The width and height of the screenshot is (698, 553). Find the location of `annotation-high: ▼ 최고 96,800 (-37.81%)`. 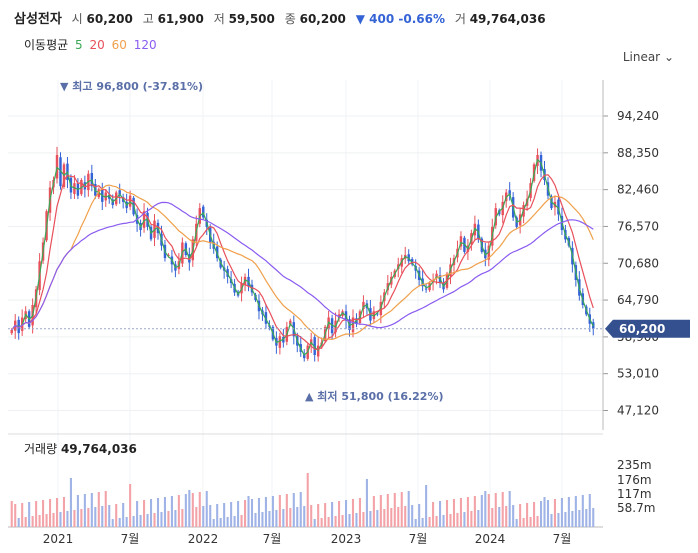

annotation-high: ▼ 최고 96,800 (-37.81%) is located at coordinates (131, 86).